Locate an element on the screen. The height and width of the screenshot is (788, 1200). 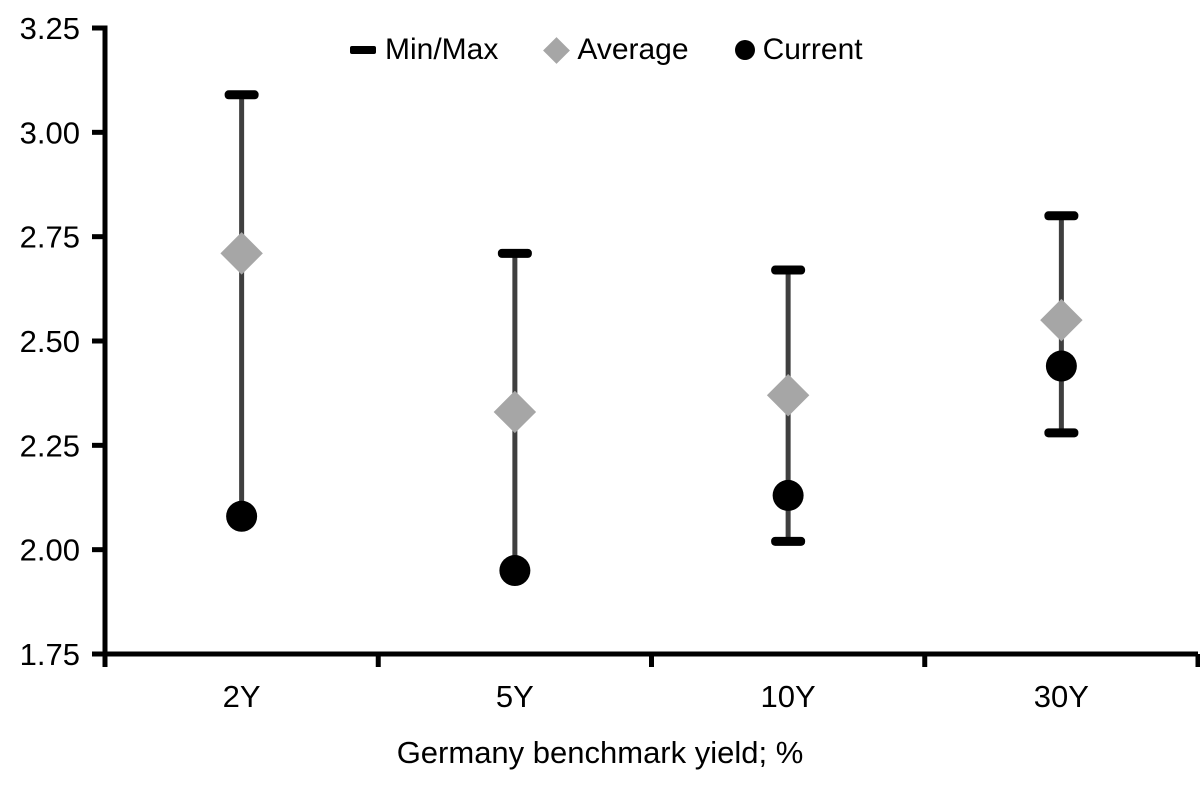
x-category-label: 10Y is located at coordinates (788, 696).